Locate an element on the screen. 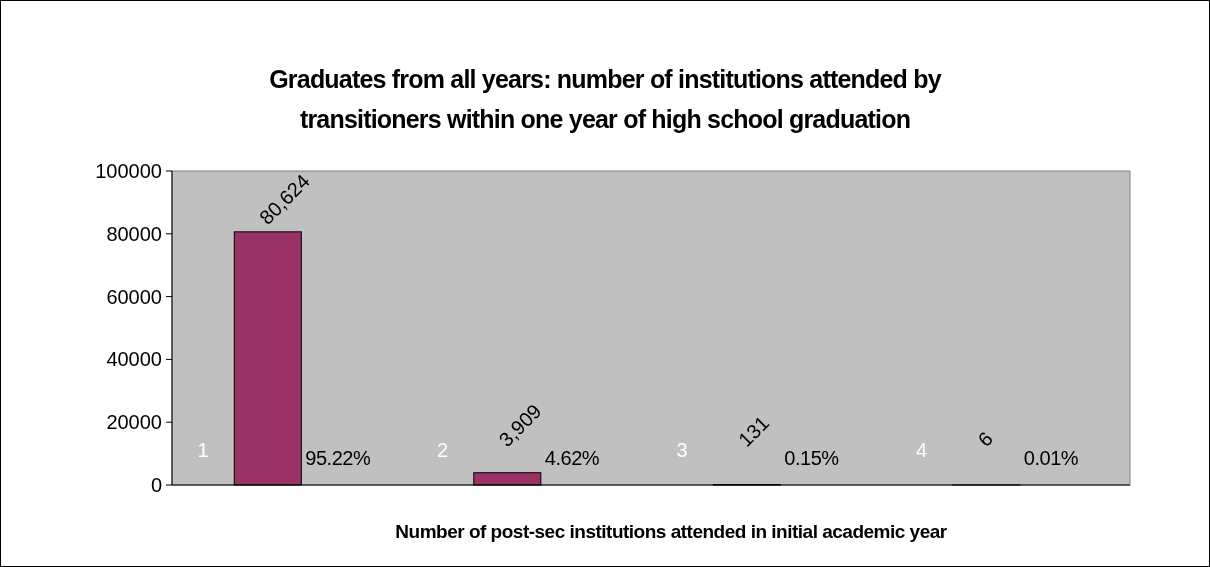 This screenshot has height=567, width=1210. annotation: 0.01% is located at coordinates (1051, 458).